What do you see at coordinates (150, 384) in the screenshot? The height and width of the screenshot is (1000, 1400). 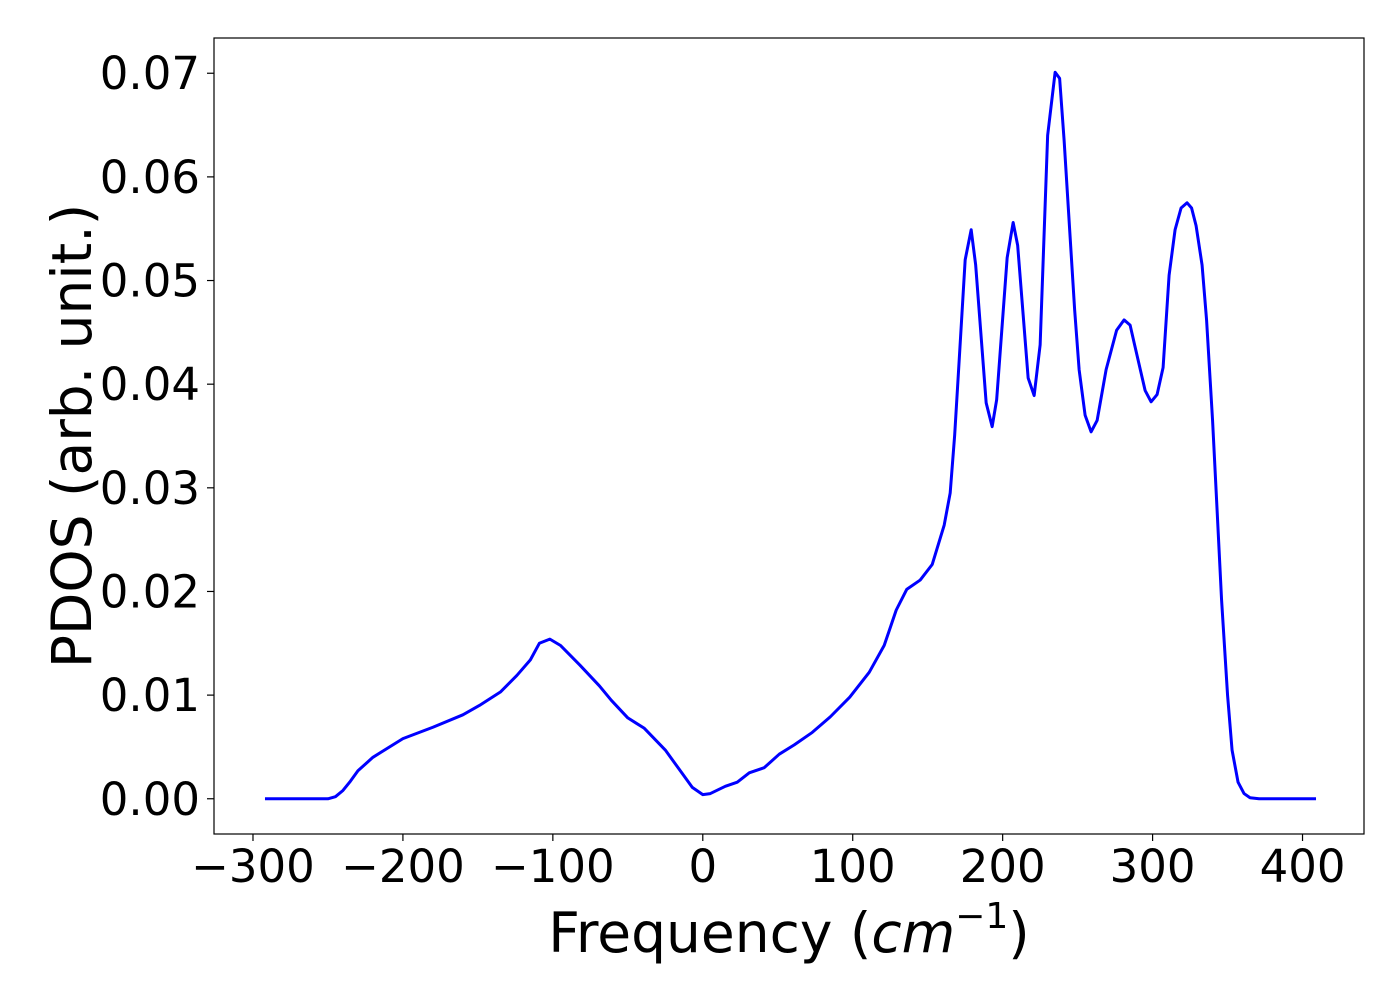 I see `y-tick-label: 0.04` at bounding box center [150, 384].